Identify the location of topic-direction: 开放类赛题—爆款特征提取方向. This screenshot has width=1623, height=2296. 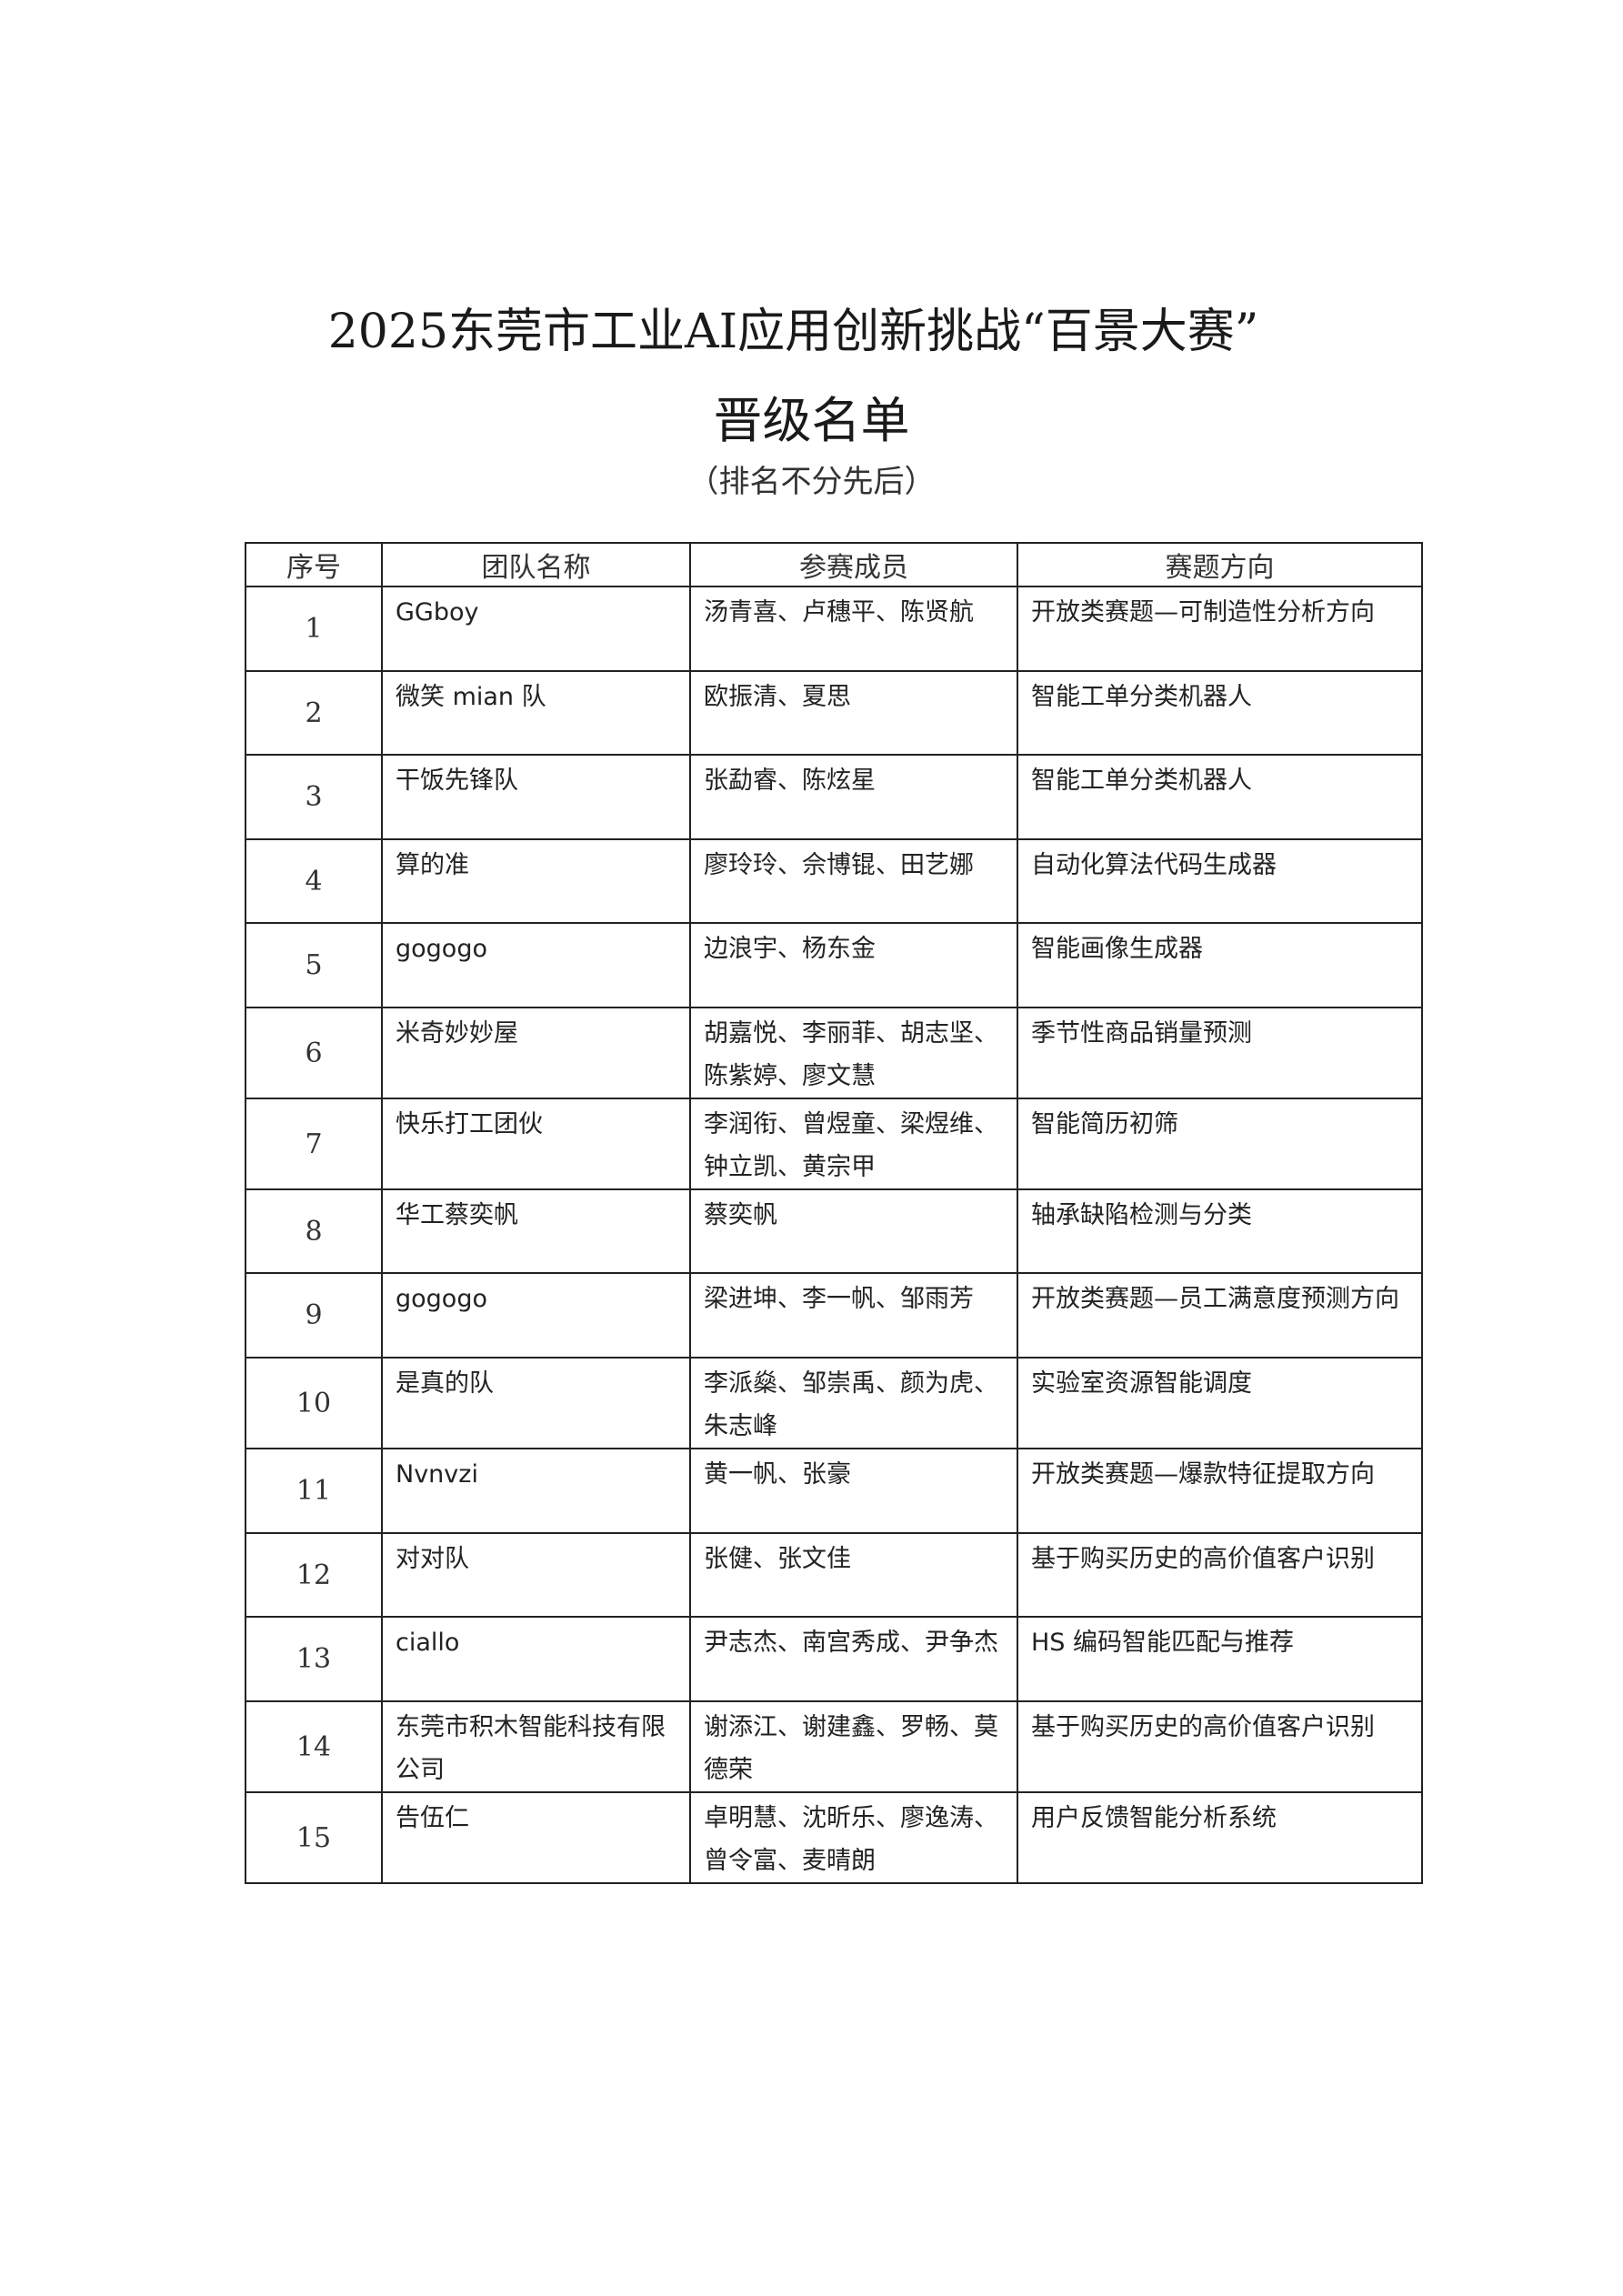
(1220, 1491).